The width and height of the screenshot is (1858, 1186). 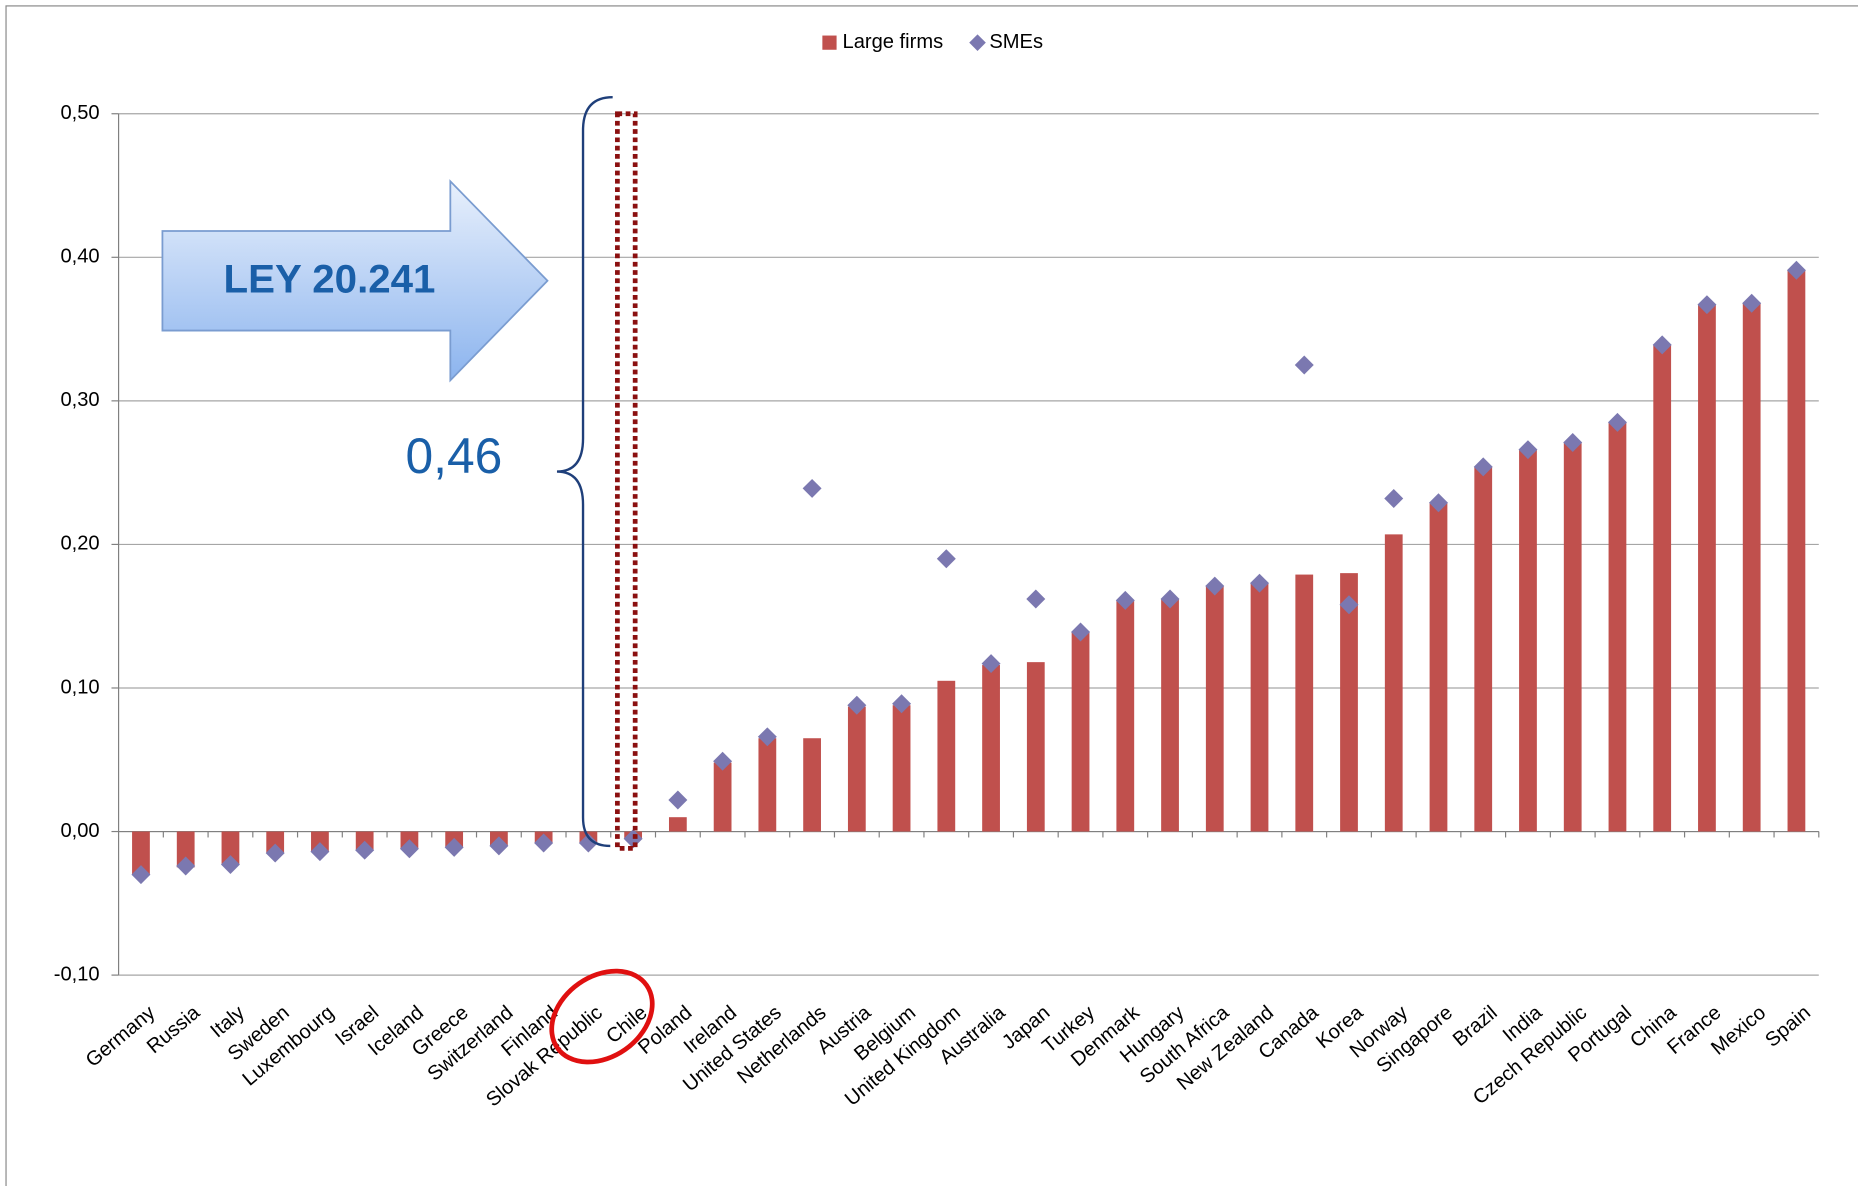 I want to click on legend-label: SMEs, so click(x=1016, y=42).